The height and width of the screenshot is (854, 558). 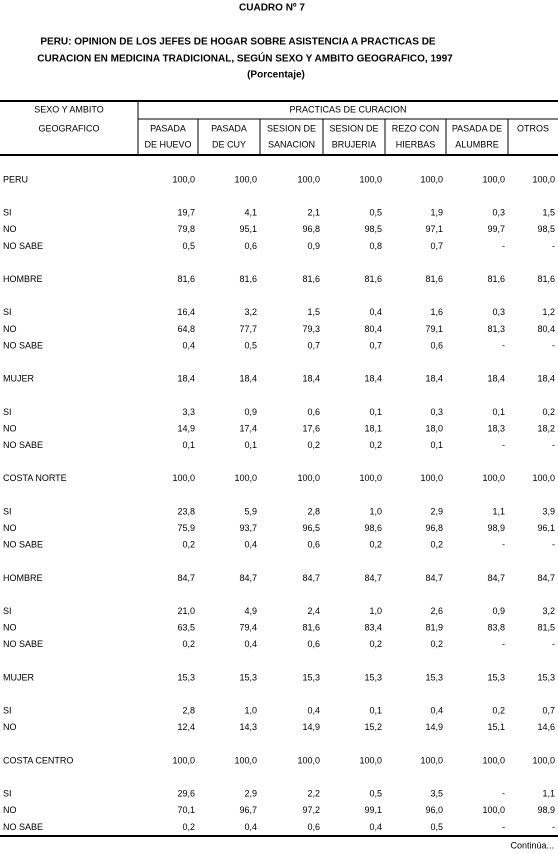 I want to click on row-label: COSTA NORTE, so click(x=35, y=478).